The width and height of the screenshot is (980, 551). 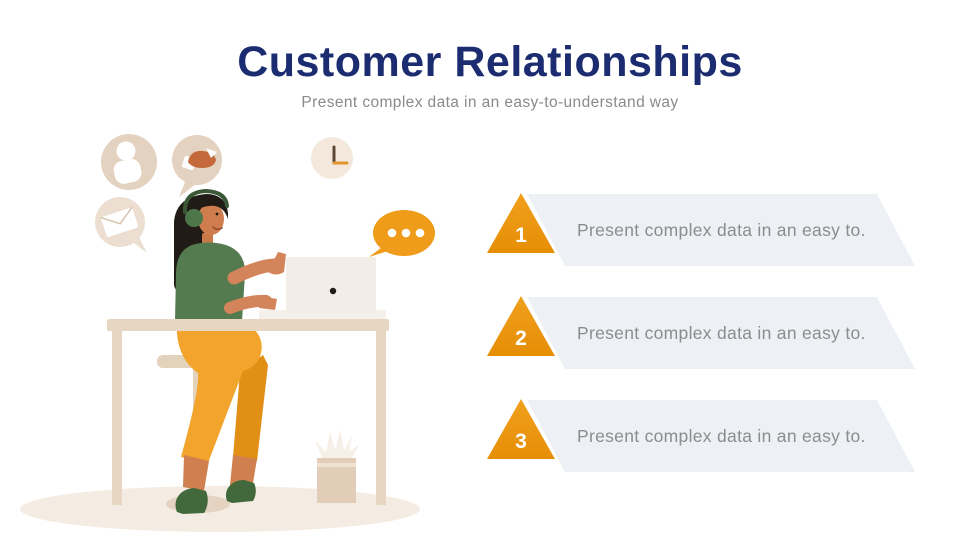 I want to click on front-ankle, so click(x=196, y=473).